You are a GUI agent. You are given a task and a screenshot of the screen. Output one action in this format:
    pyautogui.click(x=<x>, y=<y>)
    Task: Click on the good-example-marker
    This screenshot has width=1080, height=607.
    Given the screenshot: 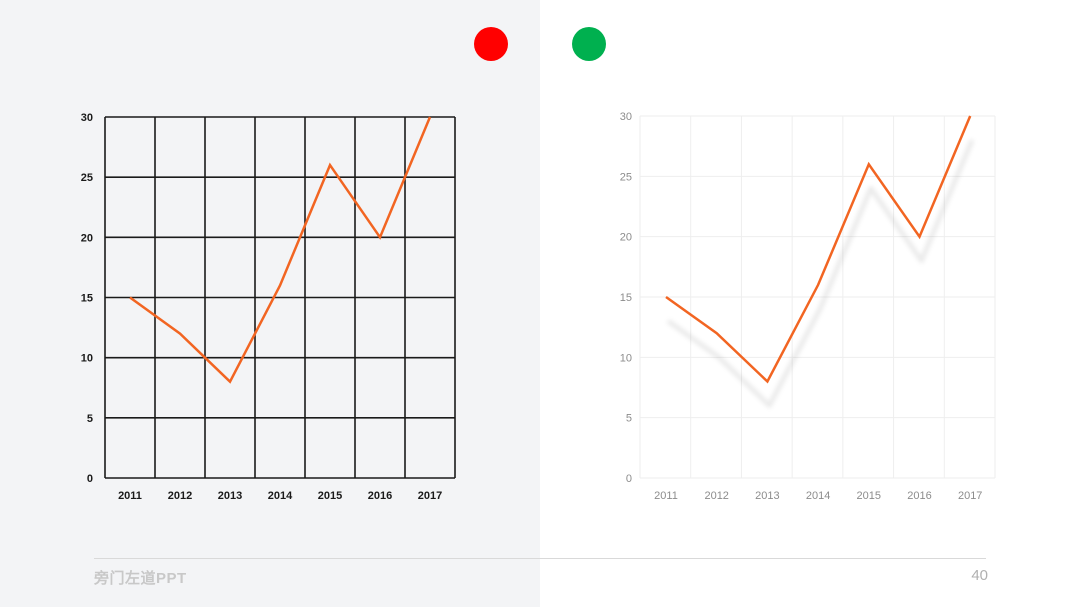 What is the action you would take?
    pyautogui.click(x=589, y=44)
    